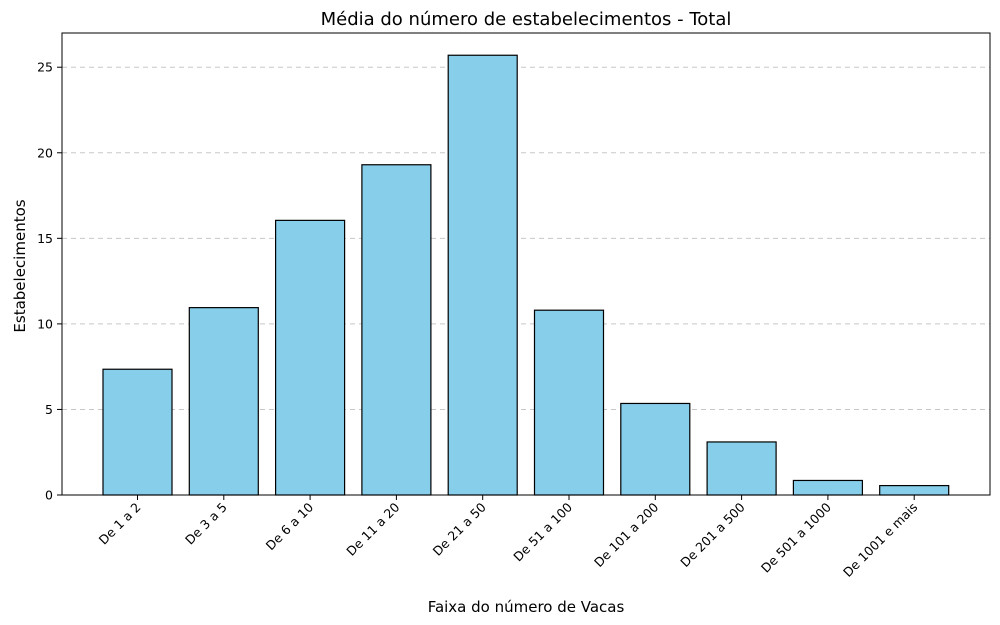 This screenshot has height=625, width=1000. What do you see at coordinates (20, 265) in the screenshot?
I see `y-axis-label: Estabelecimentos` at bounding box center [20, 265].